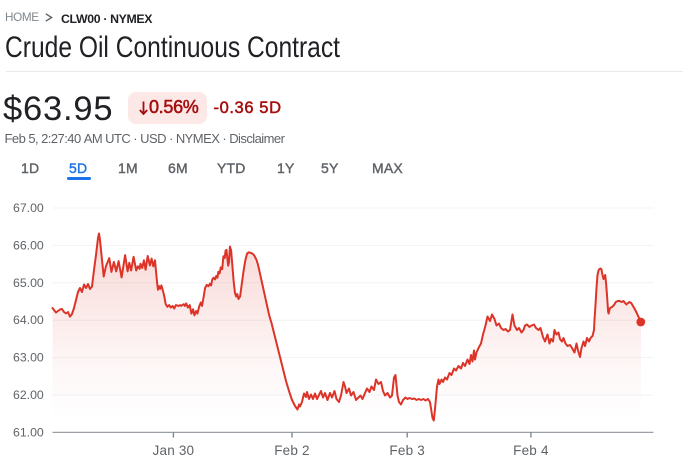 This screenshot has width=683, height=467. Describe the element at coordinates (292, 450) in the screenshot. I see `svg-text: Feb 2` at that location.